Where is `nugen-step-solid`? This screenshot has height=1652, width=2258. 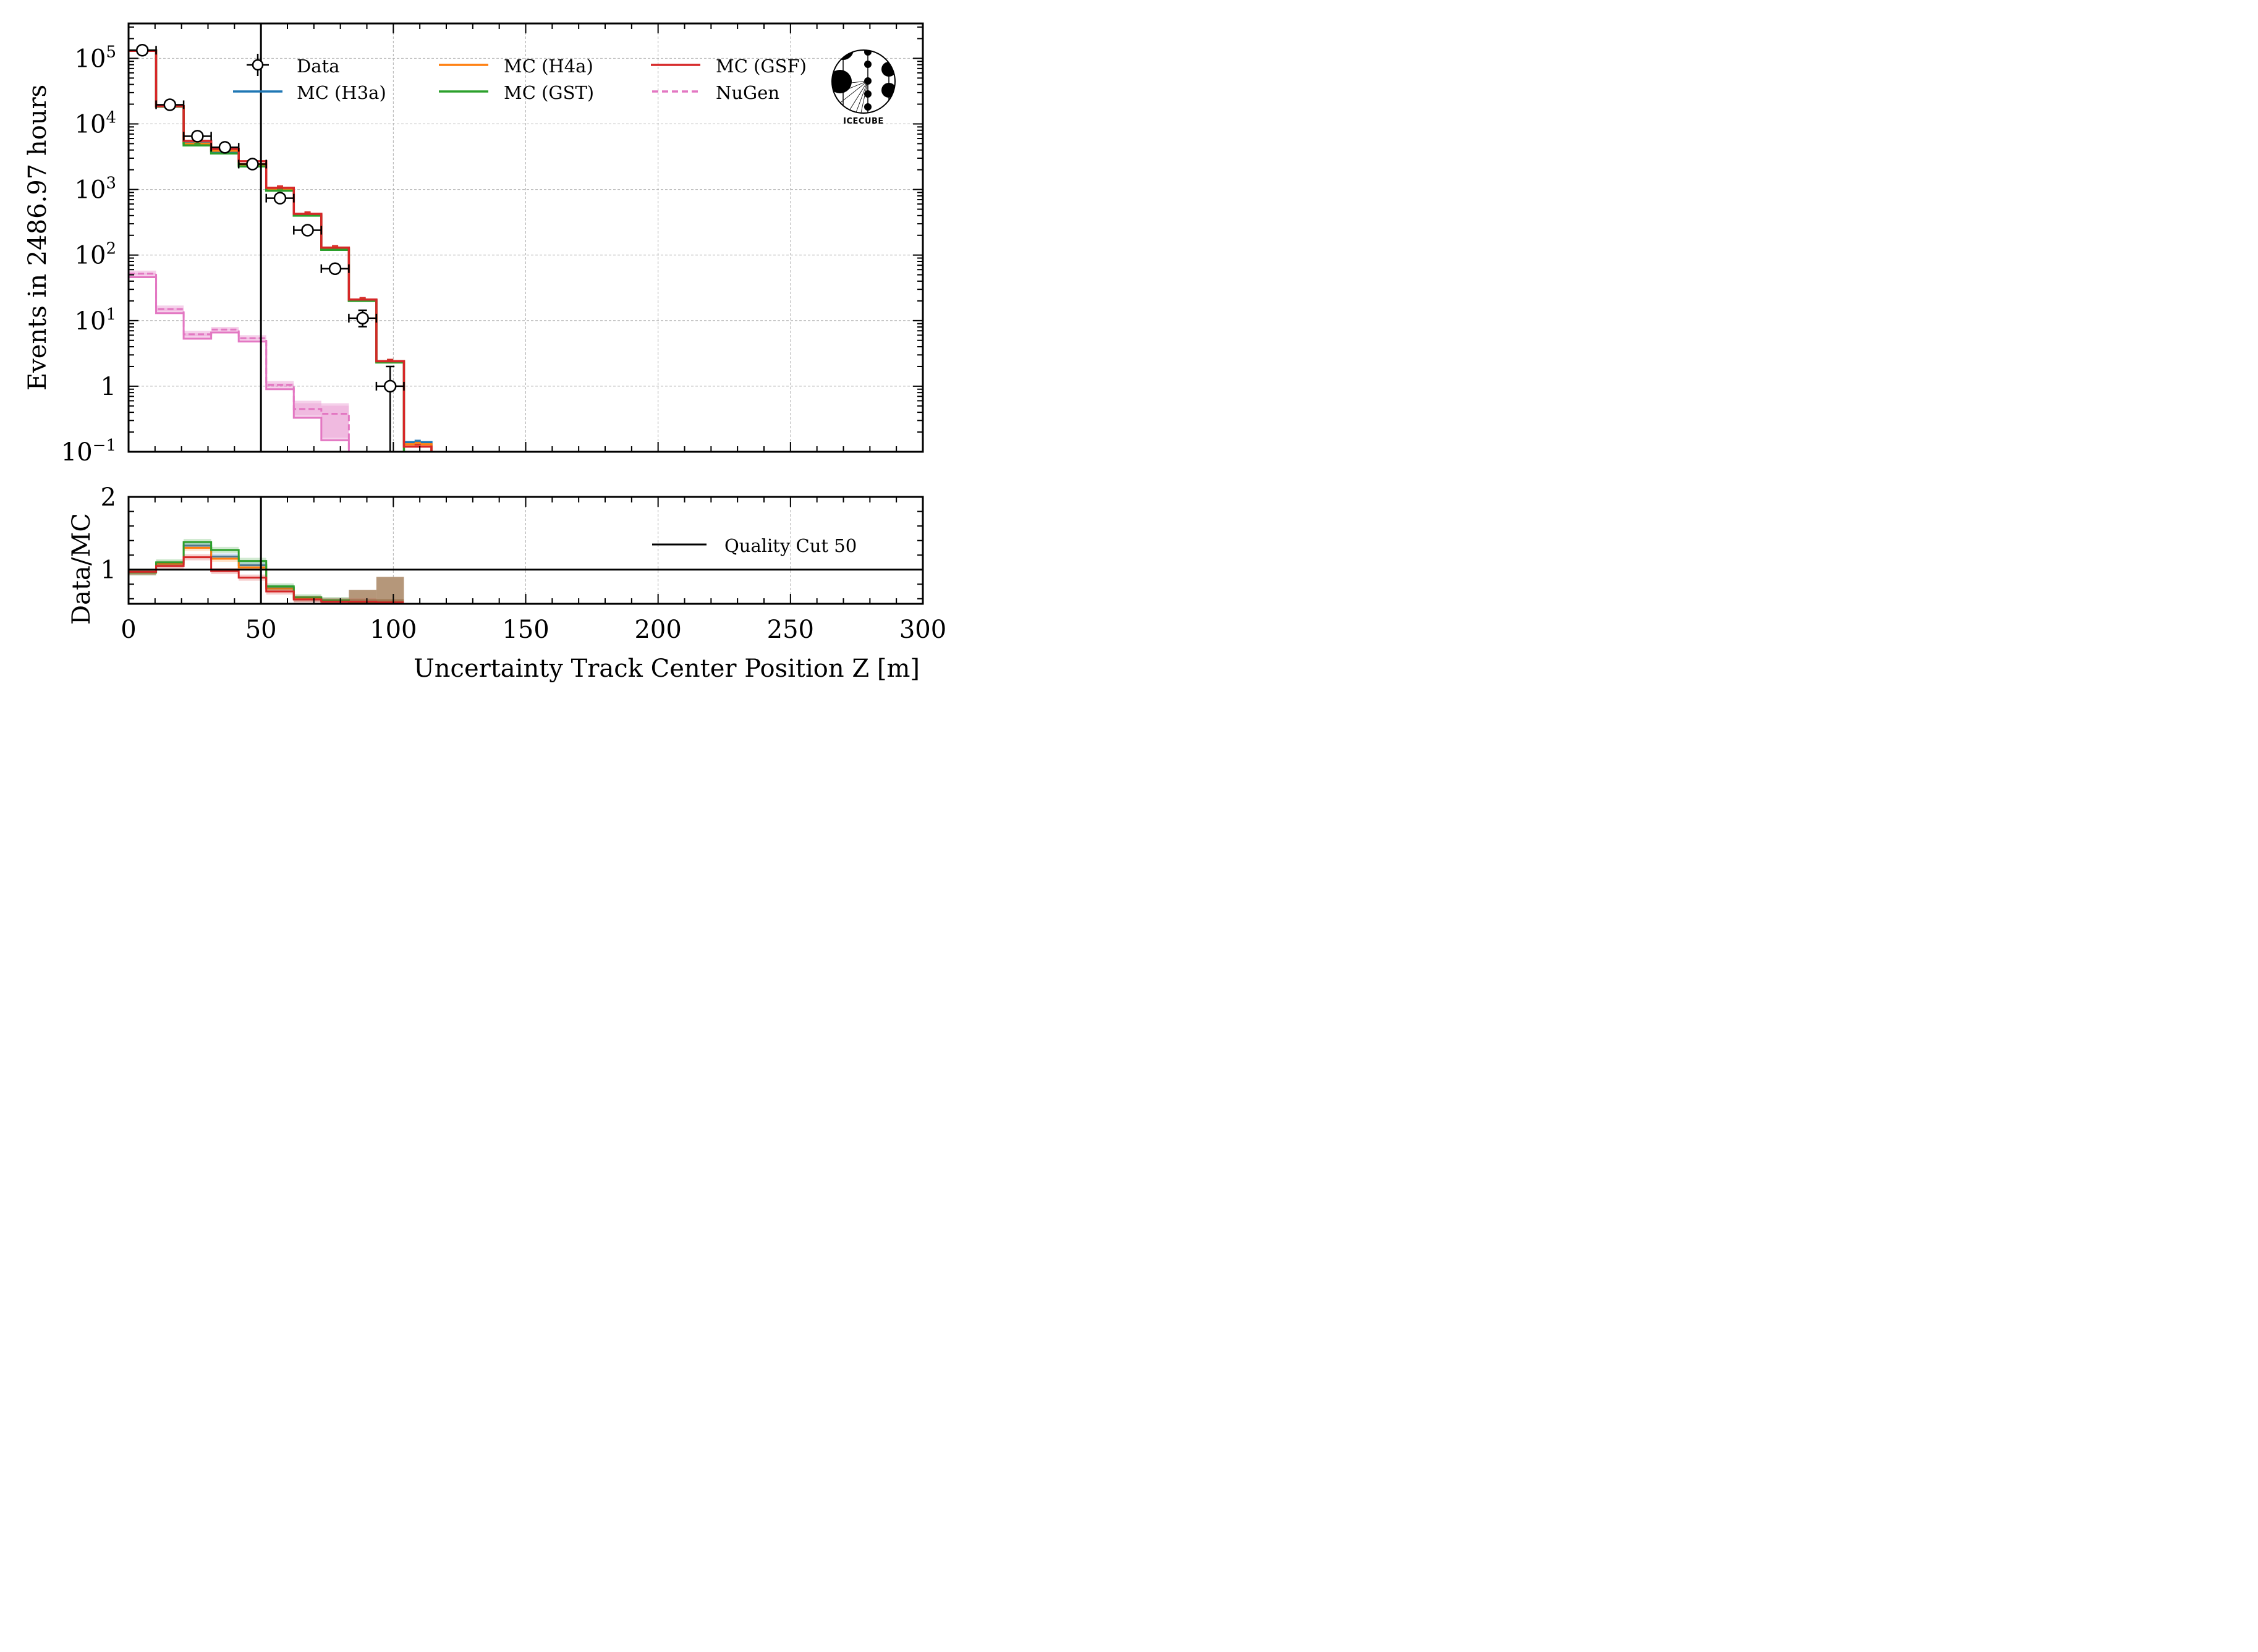 nugen-step-solid is located at coordinates (239, 364).